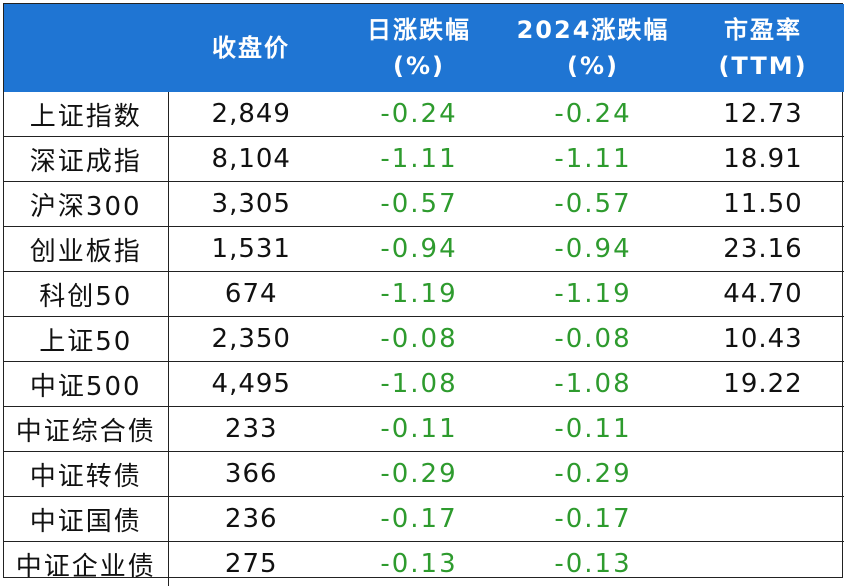 Image resolution: width=846 pixels, height=586 pixels. I want to click on header-close-price: 收盘价, so click(251, 48).